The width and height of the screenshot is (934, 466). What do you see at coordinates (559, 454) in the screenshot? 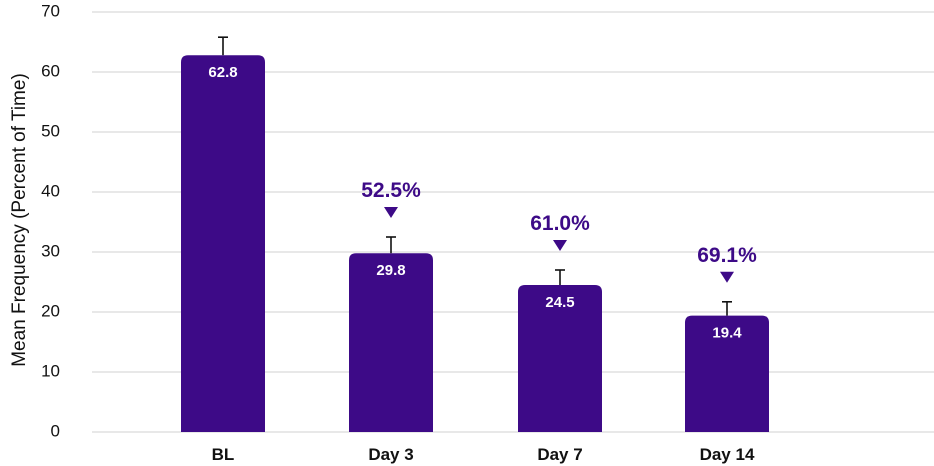
I see `x-category-label: Day 7` at bounding box center [559, 454].